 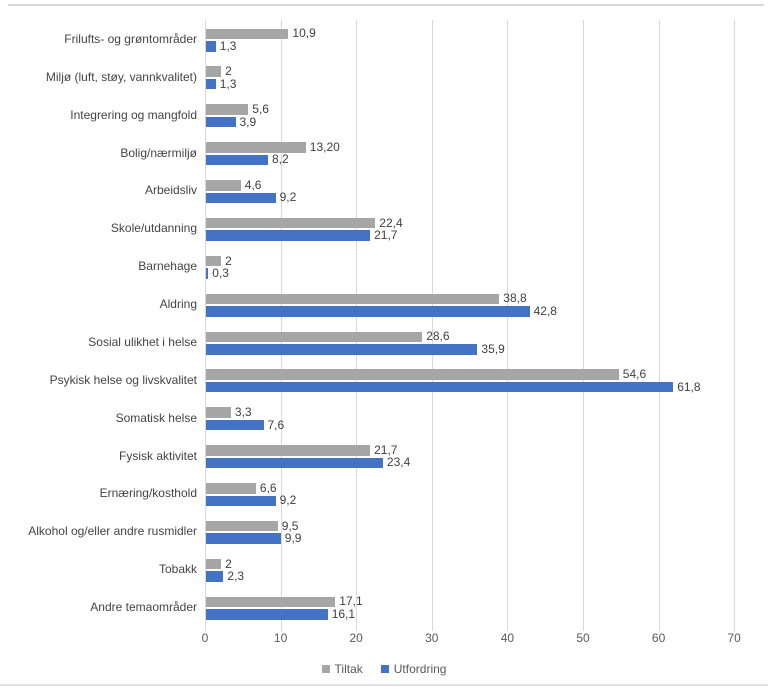 What do you see at coordinates (112, 531) in the screenshot?
I see `category-label: Alkohol og/eller andre rusmidler` at bounding box center [112, 531].